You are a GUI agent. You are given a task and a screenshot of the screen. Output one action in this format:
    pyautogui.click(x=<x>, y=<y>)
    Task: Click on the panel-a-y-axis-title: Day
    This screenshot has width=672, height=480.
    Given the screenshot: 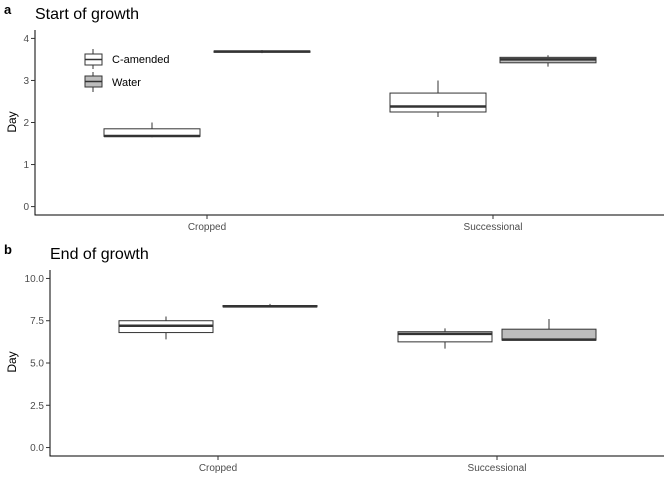 What is the action you would take?
    pyautogui.click(x=12, y=121)
    